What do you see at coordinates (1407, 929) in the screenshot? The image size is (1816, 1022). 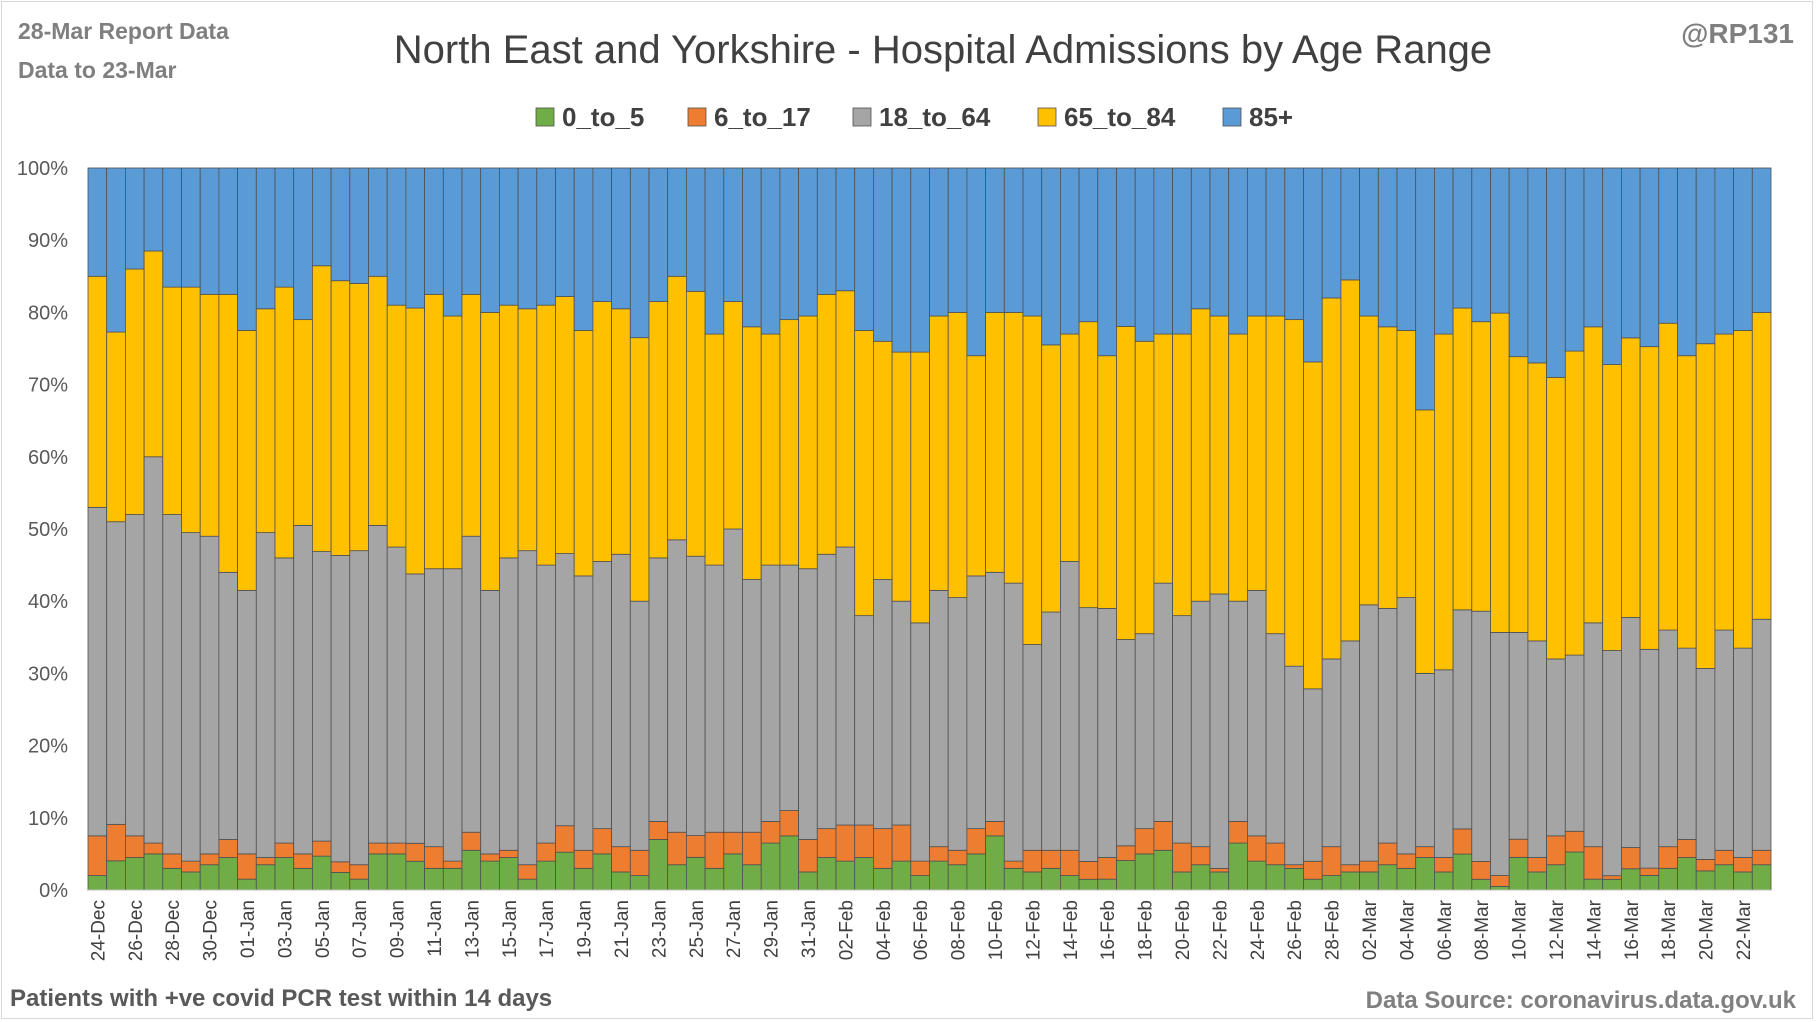 I see `x-tick-label: 04-Mar` at bounding box center [1407, 929].